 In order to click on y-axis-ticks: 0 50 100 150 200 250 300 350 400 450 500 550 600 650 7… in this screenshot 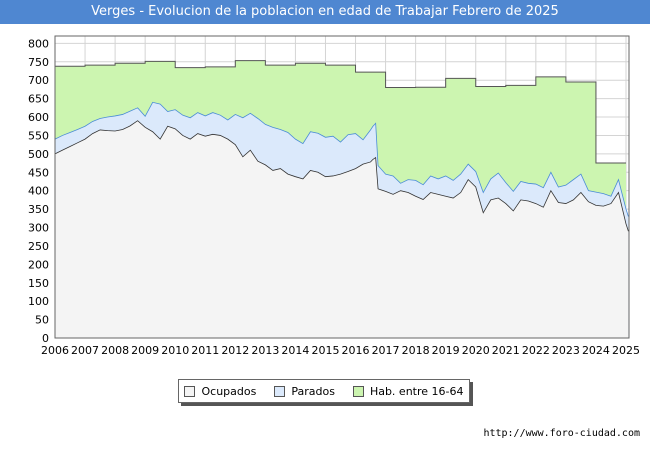, I will do `click(38, 191)`.